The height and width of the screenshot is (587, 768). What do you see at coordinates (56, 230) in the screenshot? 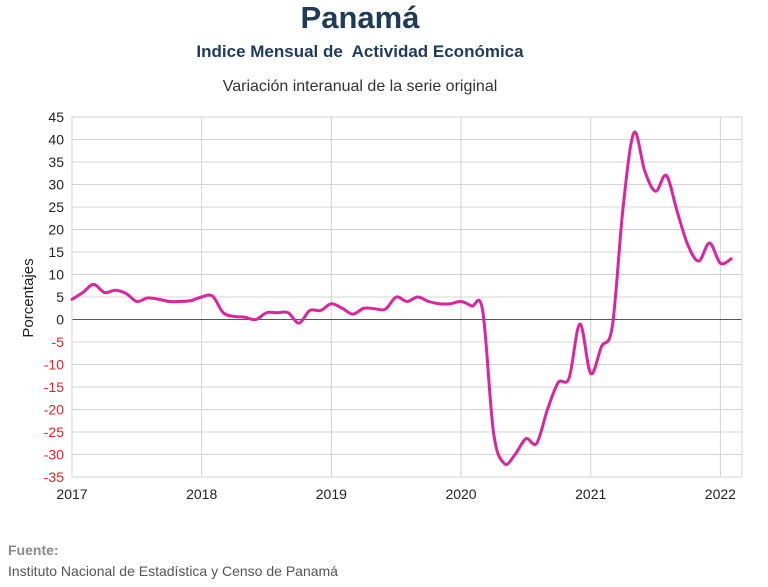
I see `y-tick-label: 20` at bounding box center [56, 230].